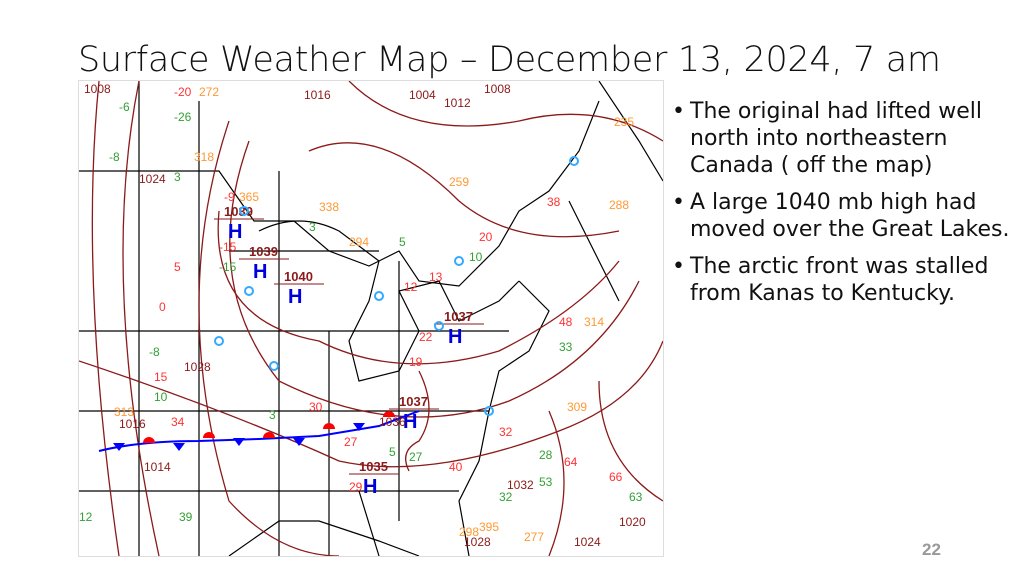 This screenshot has width=1024, height=576. What do you see at coordinates (373, 466) in the screenshot?
I see `high-pressure-value: 1035` at bounding box center [373, 466].